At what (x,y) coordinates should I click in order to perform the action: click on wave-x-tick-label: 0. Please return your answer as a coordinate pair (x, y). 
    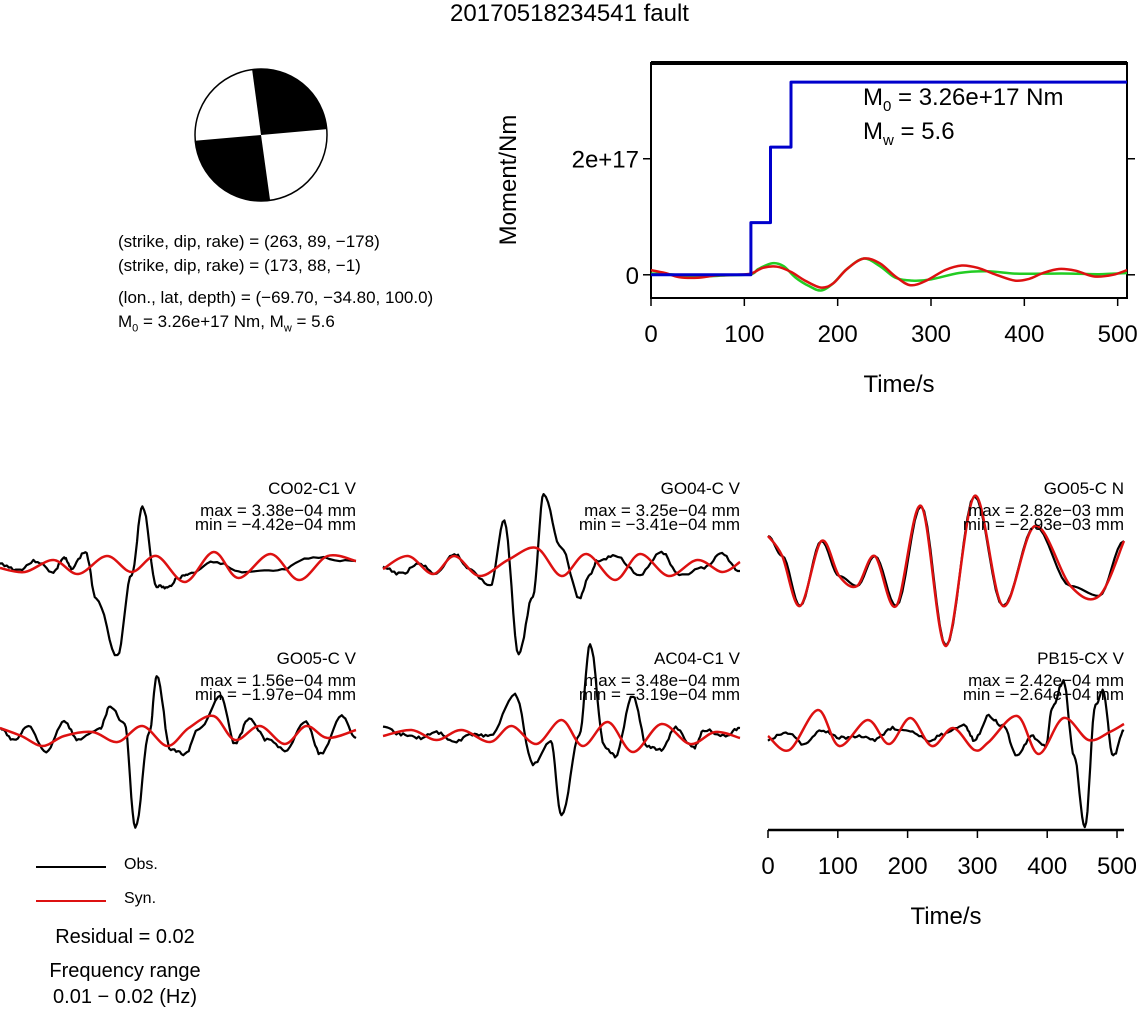
    Looking at the image, I should click on (767, 866).